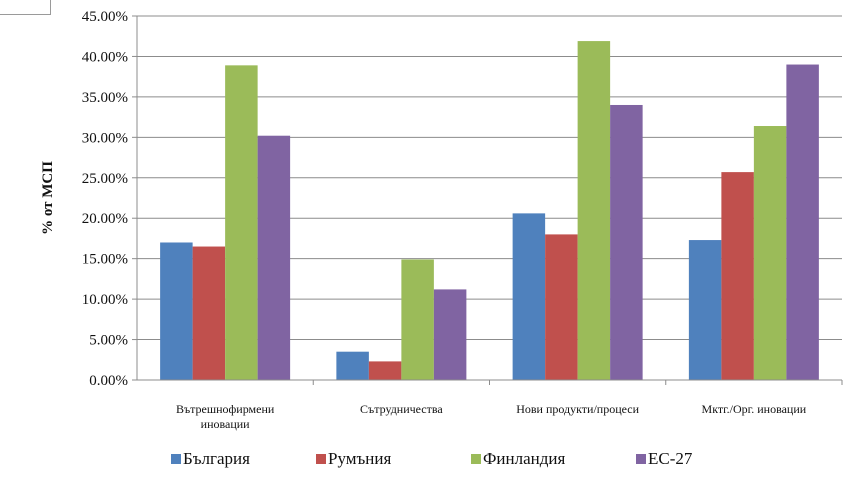 This screenshot has width=843, height=477. Describe the element at coordinates (359, 458) in the screenshot. I see `legend-label: Румъния` at that location.